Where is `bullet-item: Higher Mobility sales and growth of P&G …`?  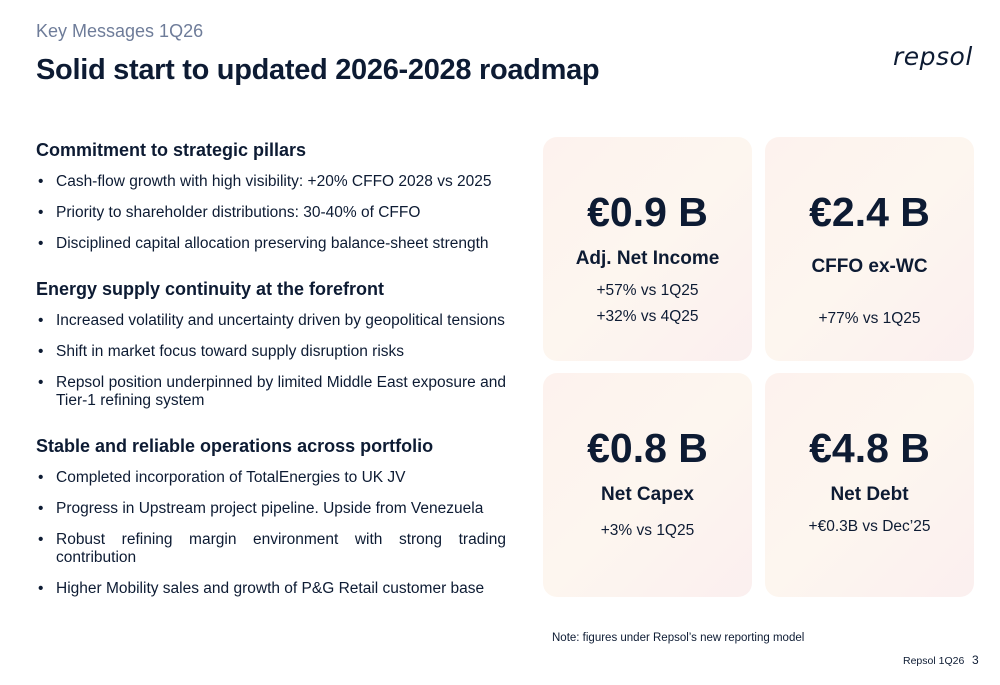
bullet-item: Higher Mobility sales and growth of P&G … is located at coordinates (271, 589).